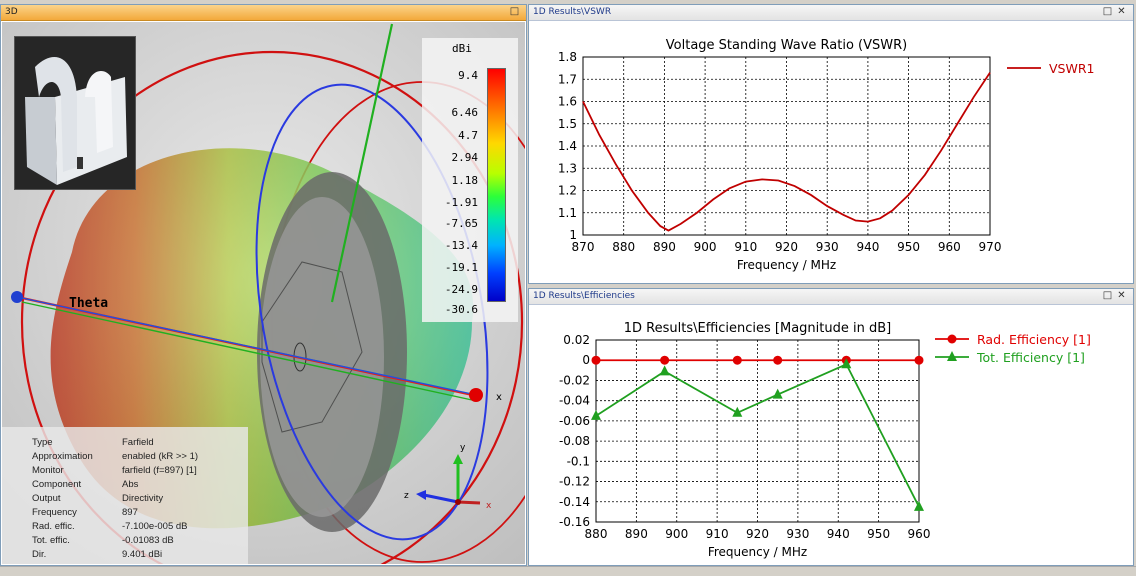 The image size is (1136, 576). What do you see at coordinates (462, 48) in the screenshot?
I see `legend-unit: dBi` at bounding box center [462, 48].